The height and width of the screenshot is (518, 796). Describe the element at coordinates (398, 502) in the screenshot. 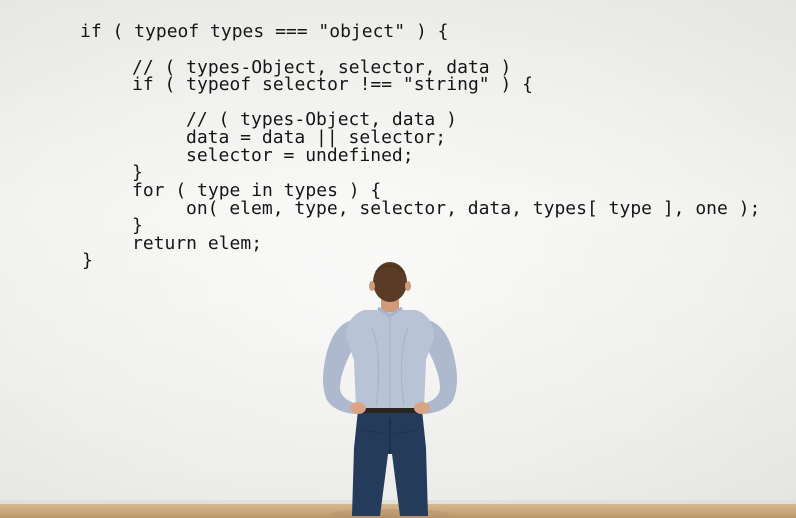

I see `baseboard` at that location.